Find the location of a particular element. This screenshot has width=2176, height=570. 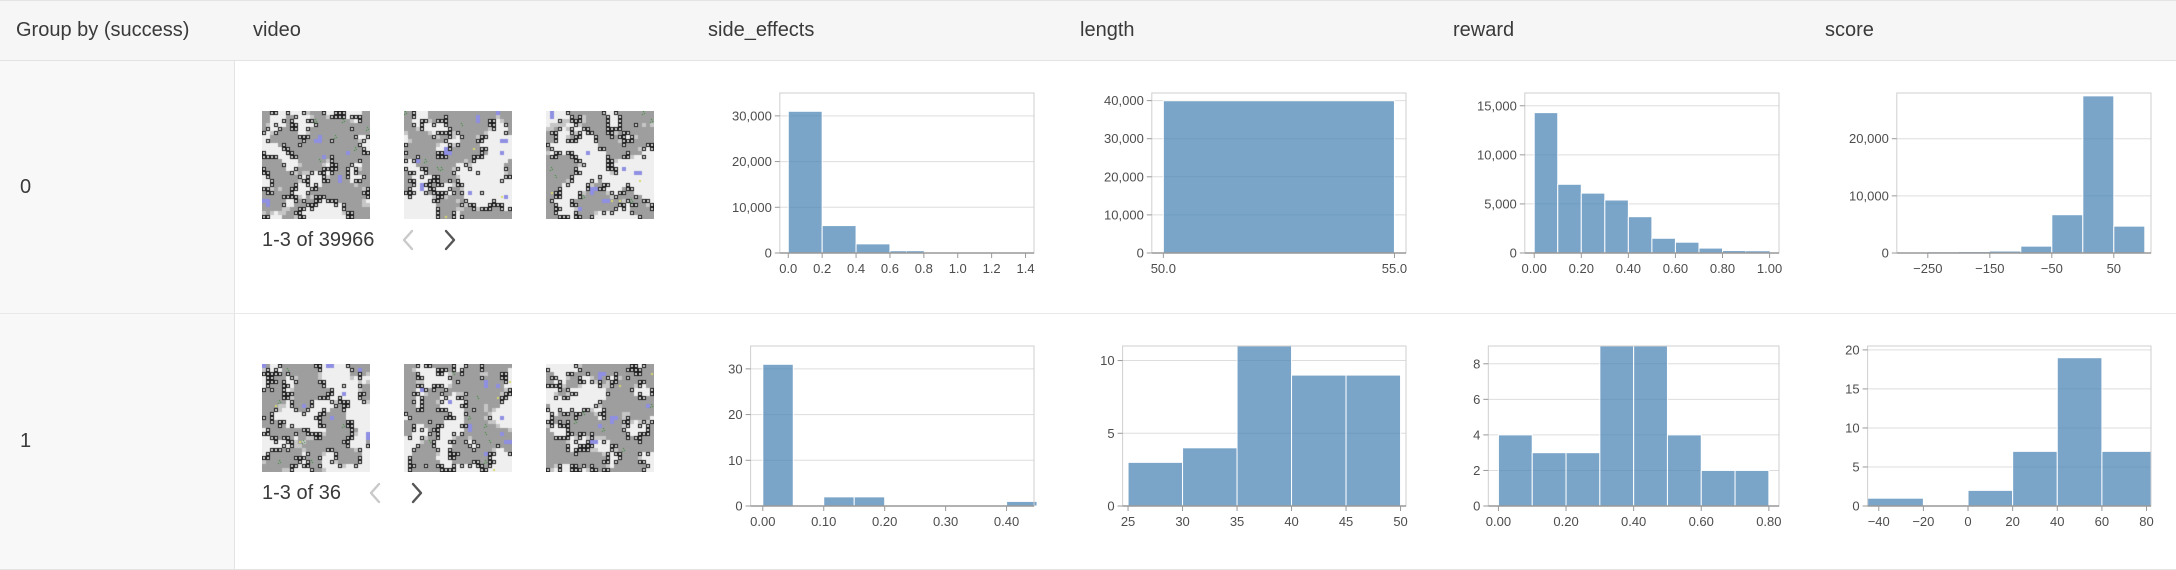

svg-text: 25 is located at coordinates (1128, 521).